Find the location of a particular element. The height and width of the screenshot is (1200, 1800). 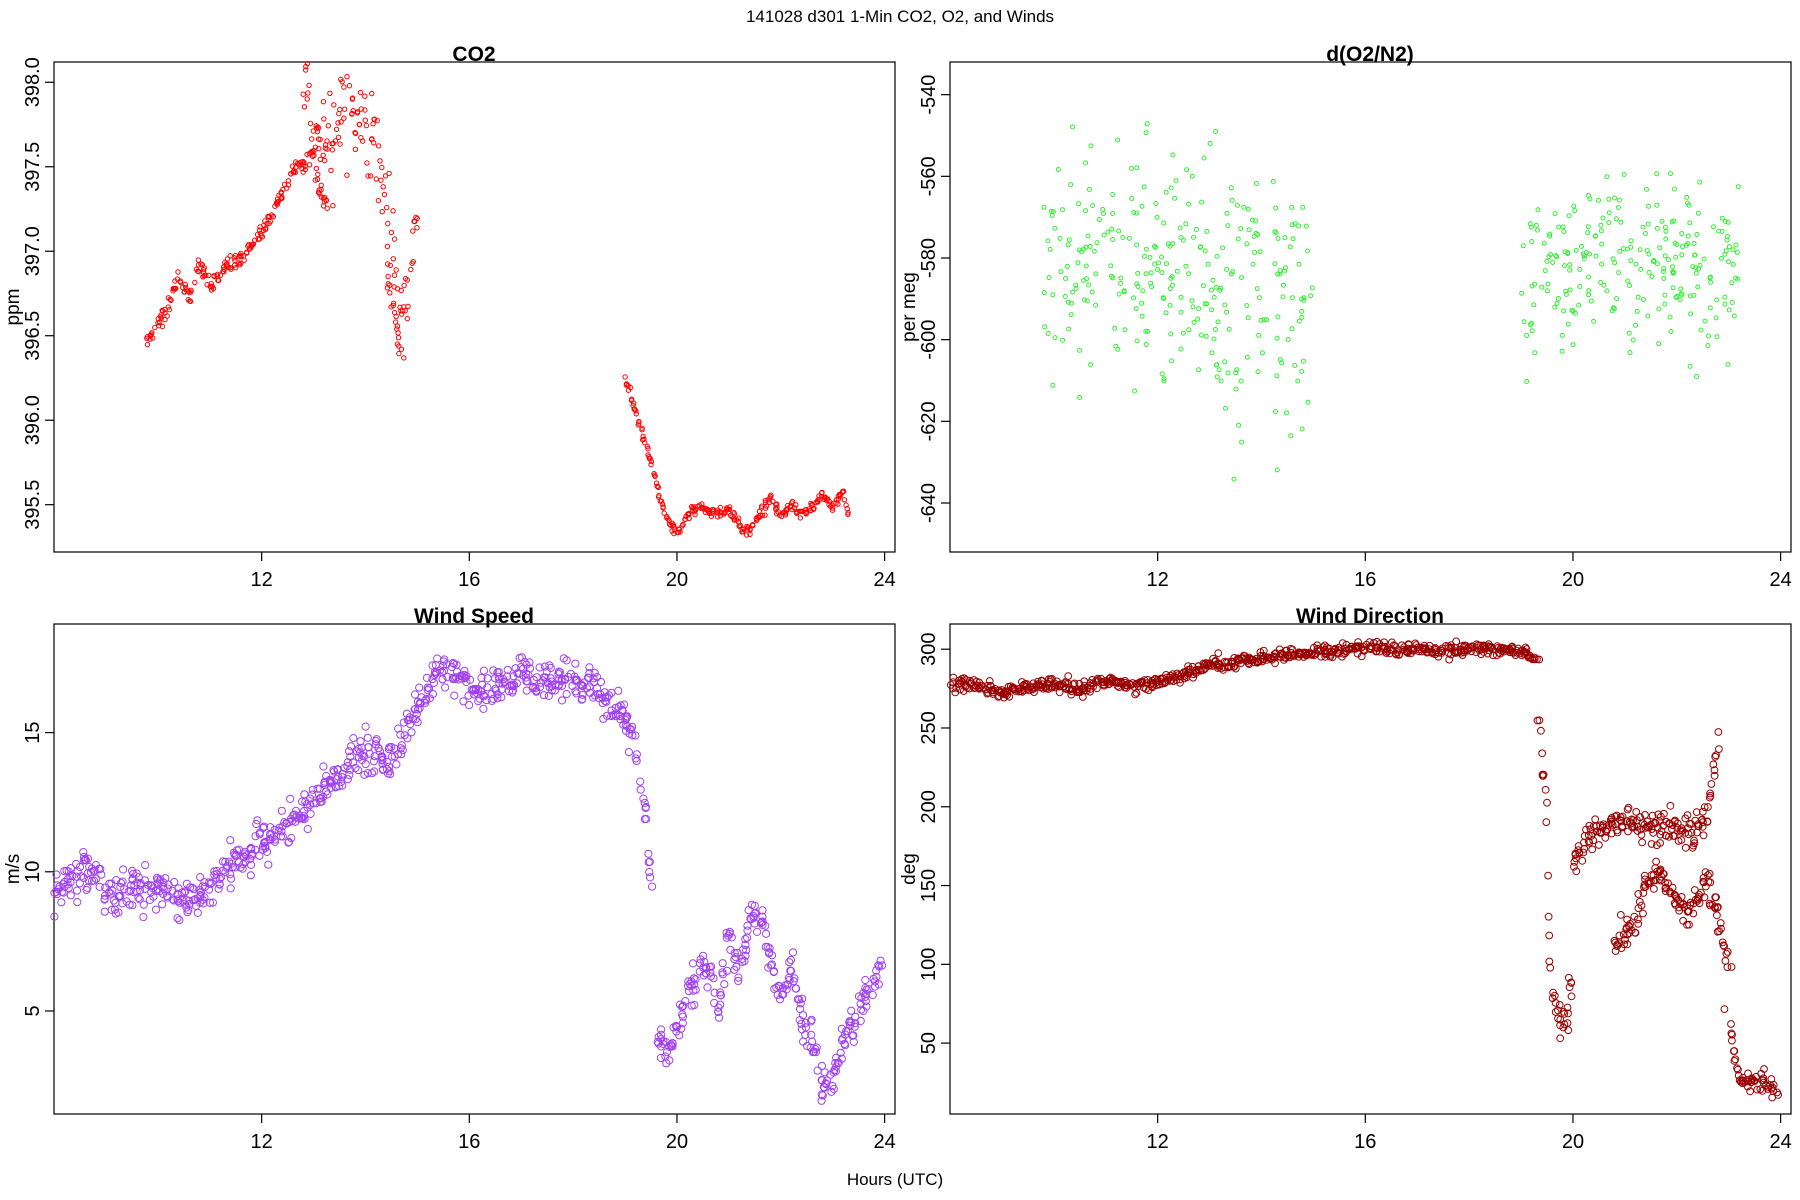

ytick-label: 398.0 is located at coordinates (33, 82).